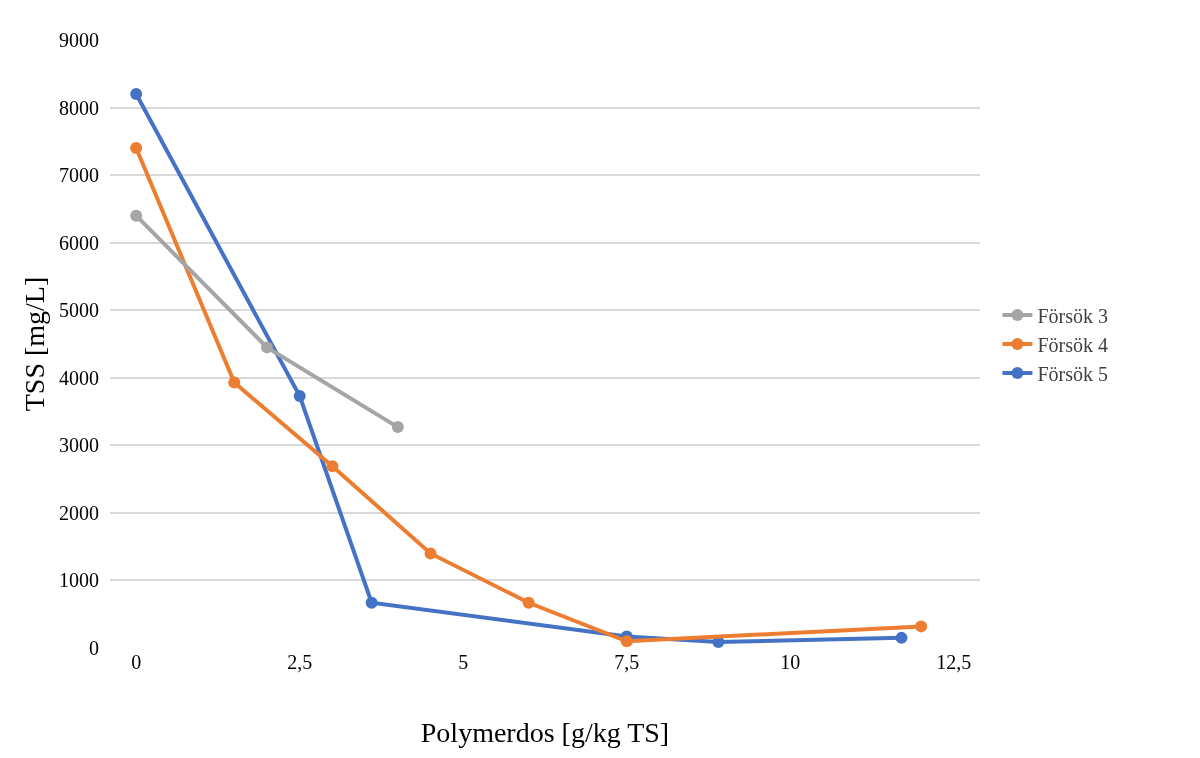 The image size is (1200, 758). Describe the element at coordinates (1072, 315) in the screenshot. I see `legend-label: Försök 3` at that location.